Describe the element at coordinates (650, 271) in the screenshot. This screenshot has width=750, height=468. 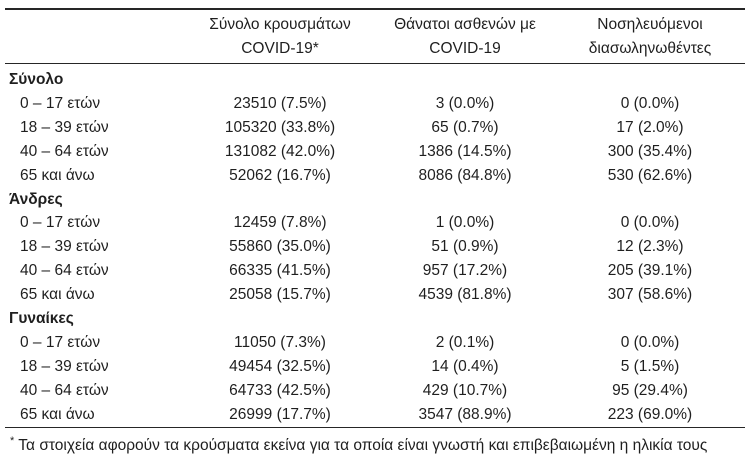
I see `intubated-cell: 205 (39.1%)` at that location.